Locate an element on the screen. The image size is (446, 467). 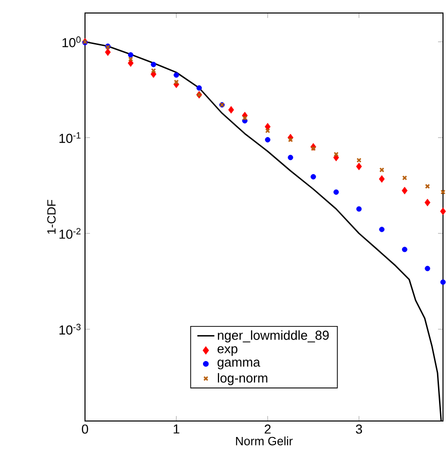
y-tick-label: 10$^{-2}$ is located at coordinates (70, 233).